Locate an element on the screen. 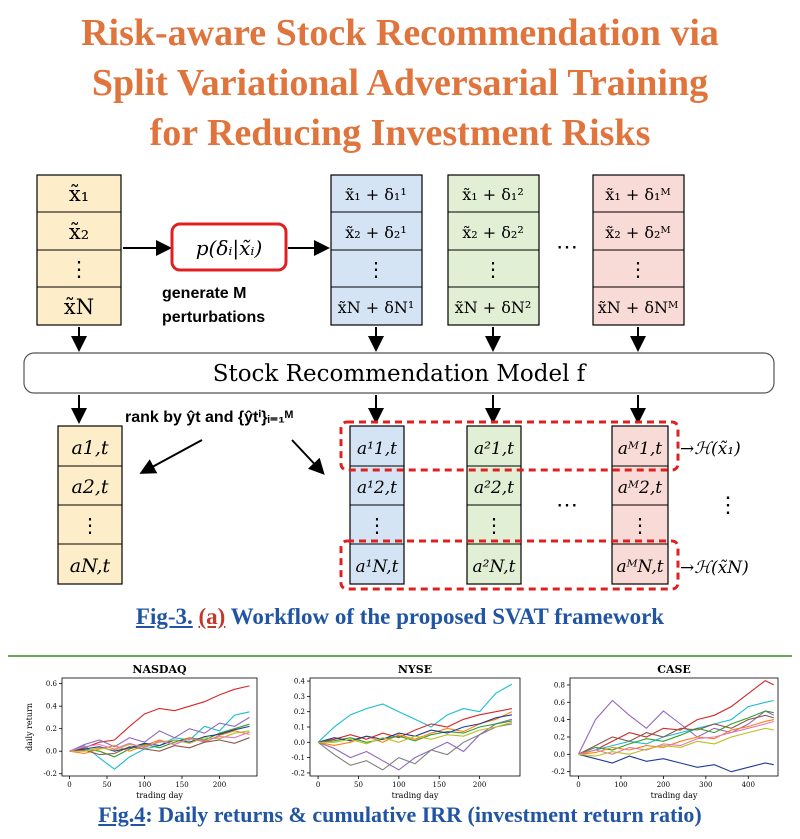  output-a2: a2,t is located at coordinates (89, 487).